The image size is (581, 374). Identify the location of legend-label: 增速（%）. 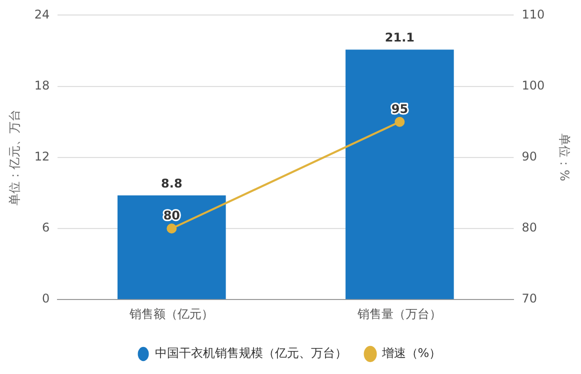
(411, 353).